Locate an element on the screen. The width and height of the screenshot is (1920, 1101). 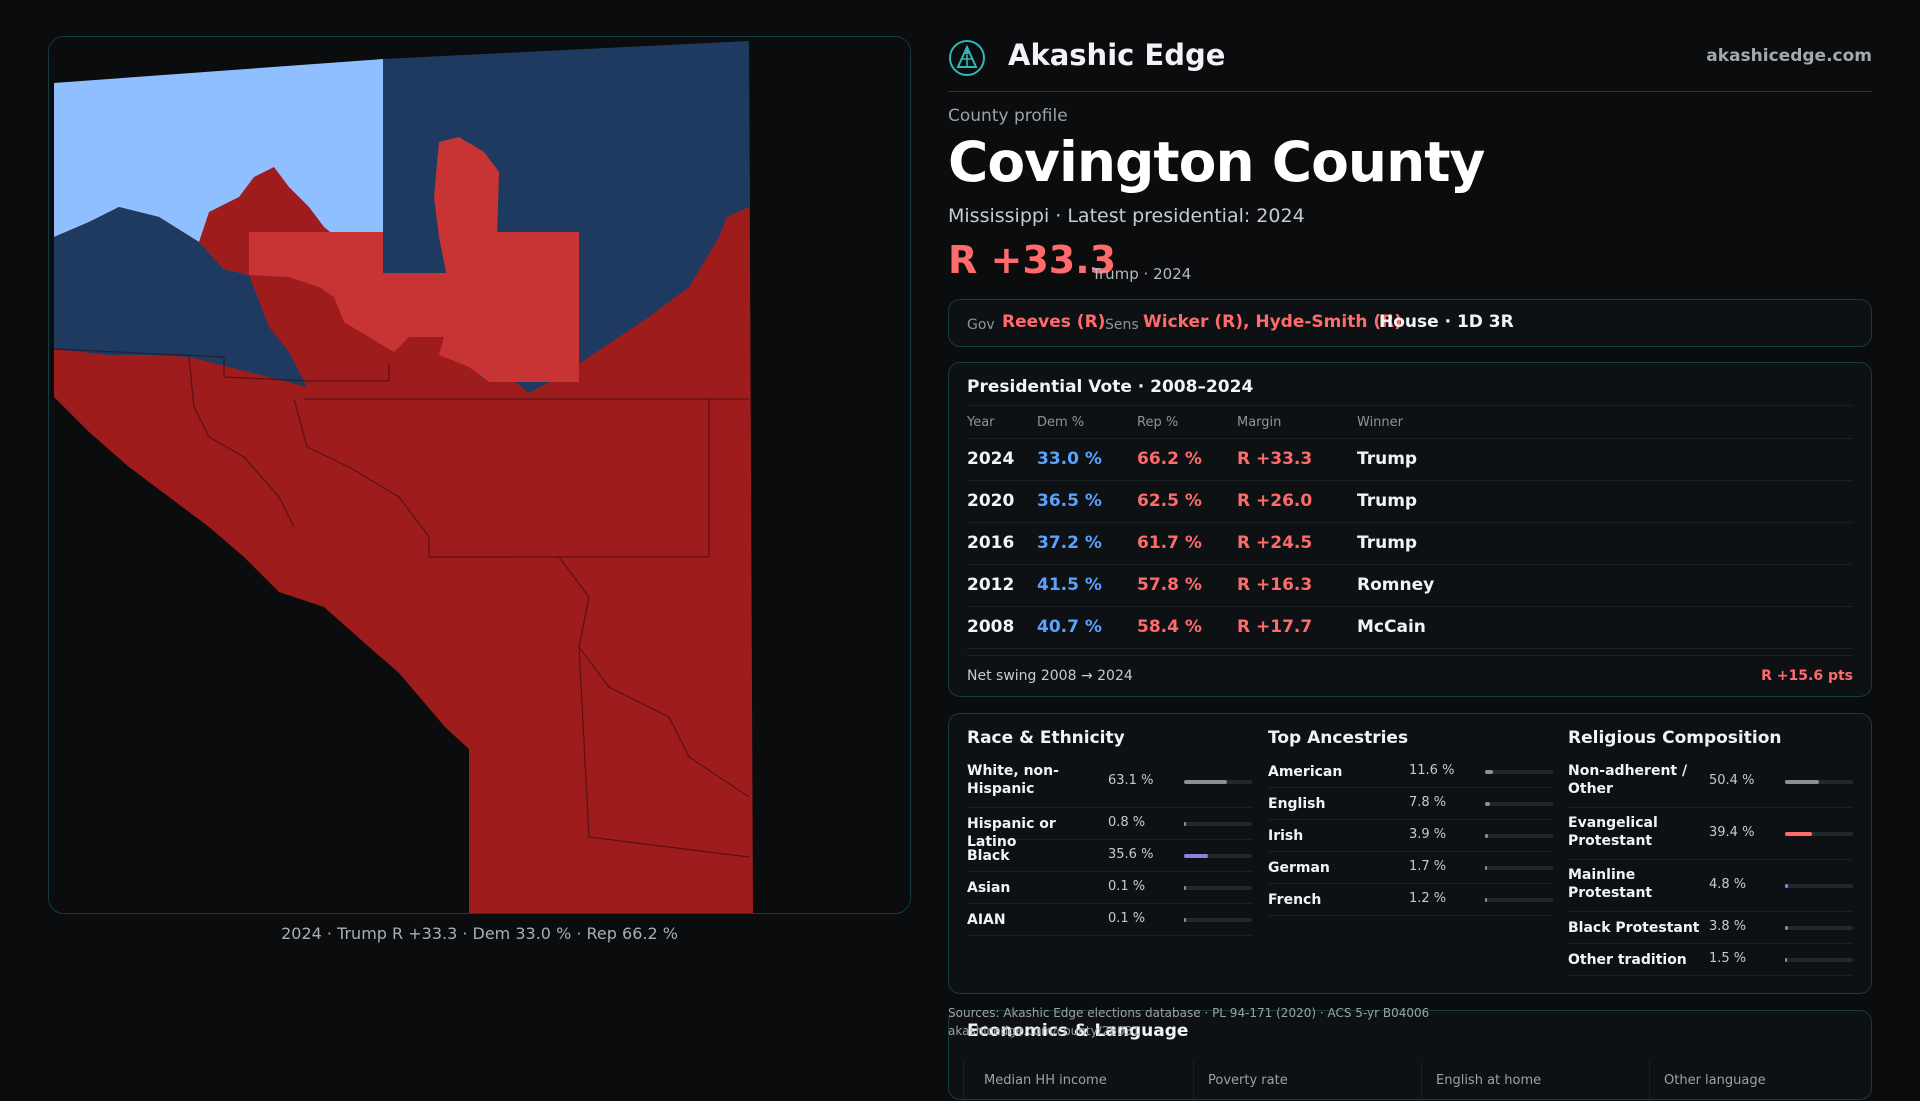
demographic-value: 0.8 % is located at coordinates (1127, 822).